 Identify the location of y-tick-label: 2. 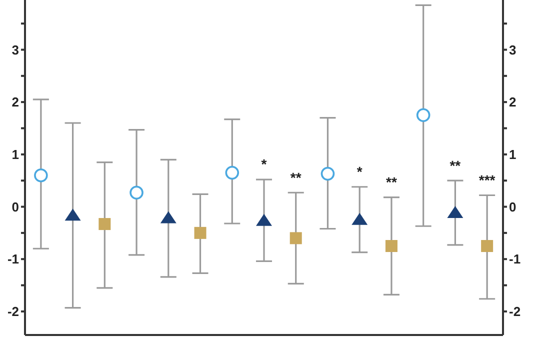
(15, 102).